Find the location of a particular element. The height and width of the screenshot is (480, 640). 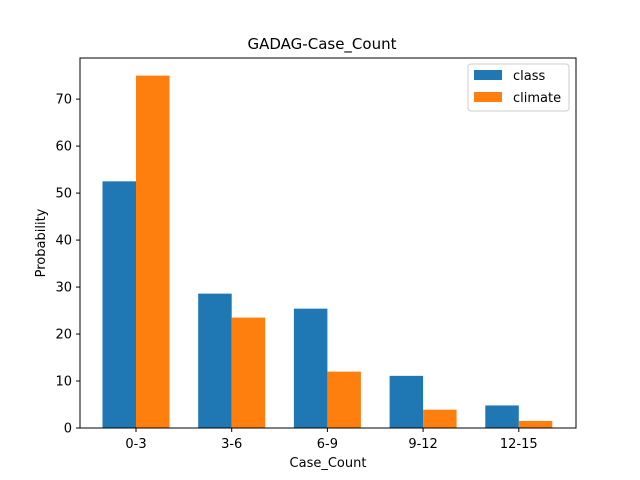

x-axis: 0-3 3-6 6-9 9-12 12-15 is located at coordinates (331, 440).